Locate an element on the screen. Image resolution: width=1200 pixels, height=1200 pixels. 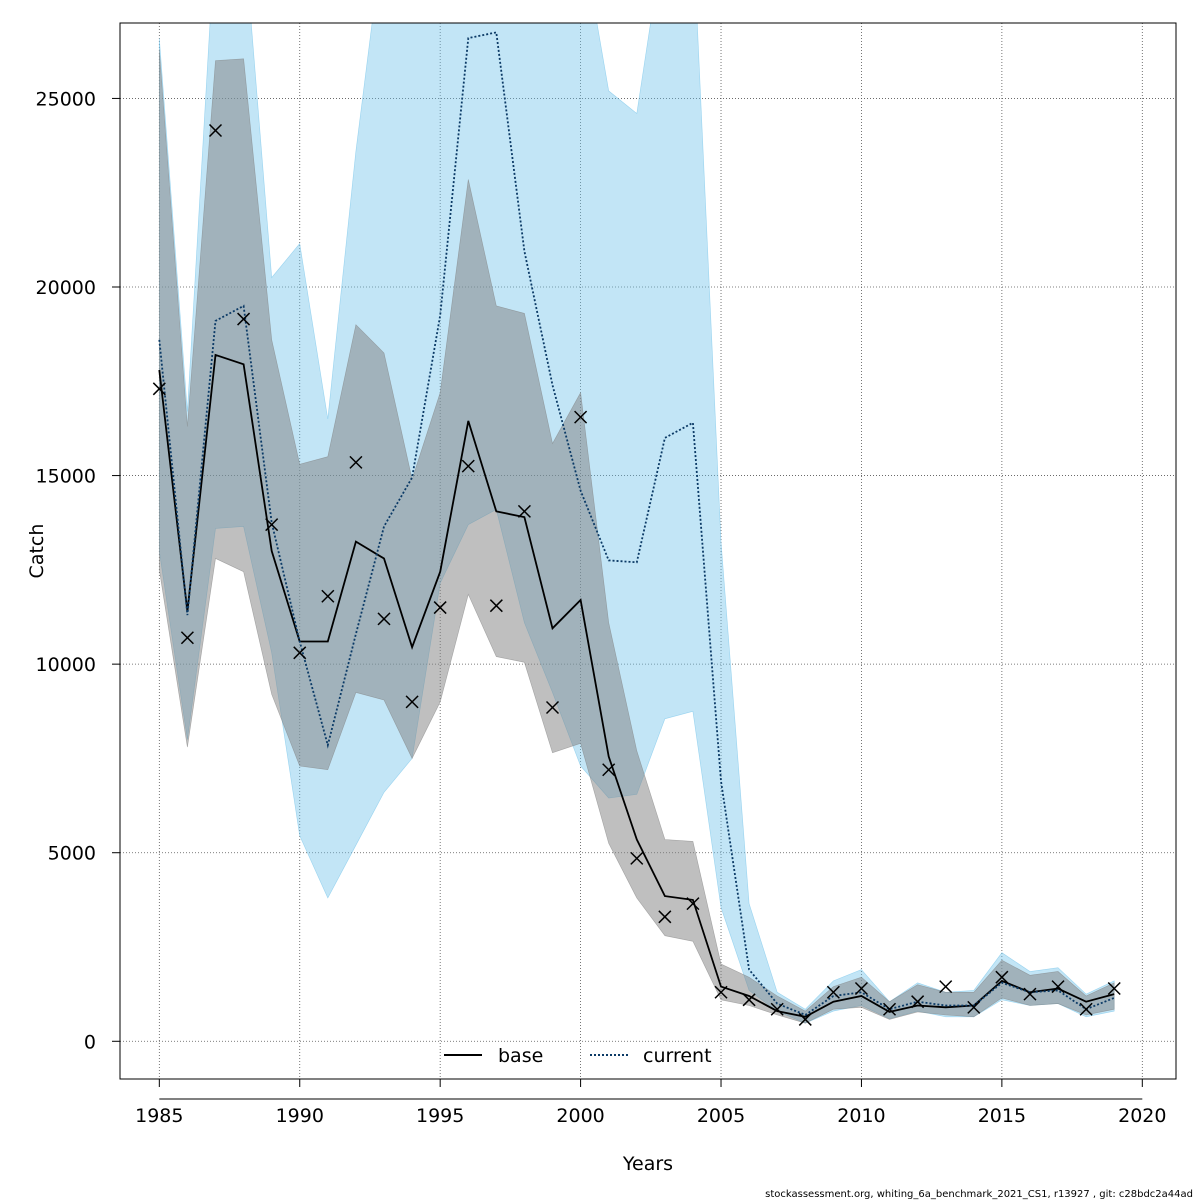
observed-mark-b-1988 is located at coordinates (244, 319).